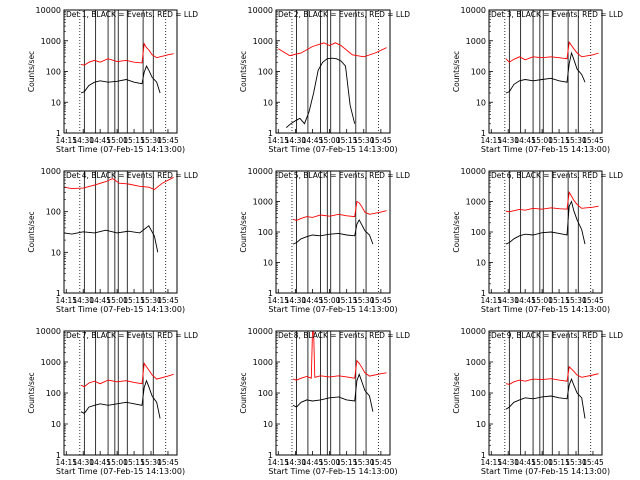 This screenshot has height=480, width=640. I want to click on chart-title: Det 4, BLACK = Events, RED = LLD, so click(132, 175).